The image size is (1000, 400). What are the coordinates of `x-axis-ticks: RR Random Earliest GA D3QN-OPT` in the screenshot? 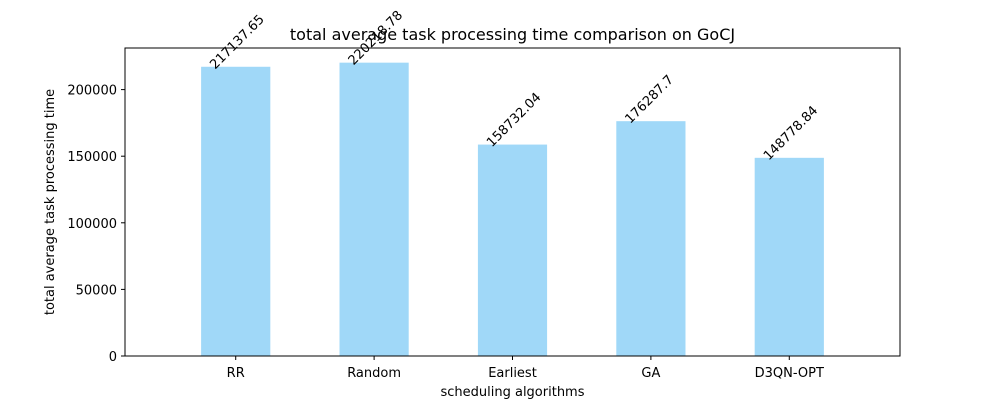 It's located at (525, 368).